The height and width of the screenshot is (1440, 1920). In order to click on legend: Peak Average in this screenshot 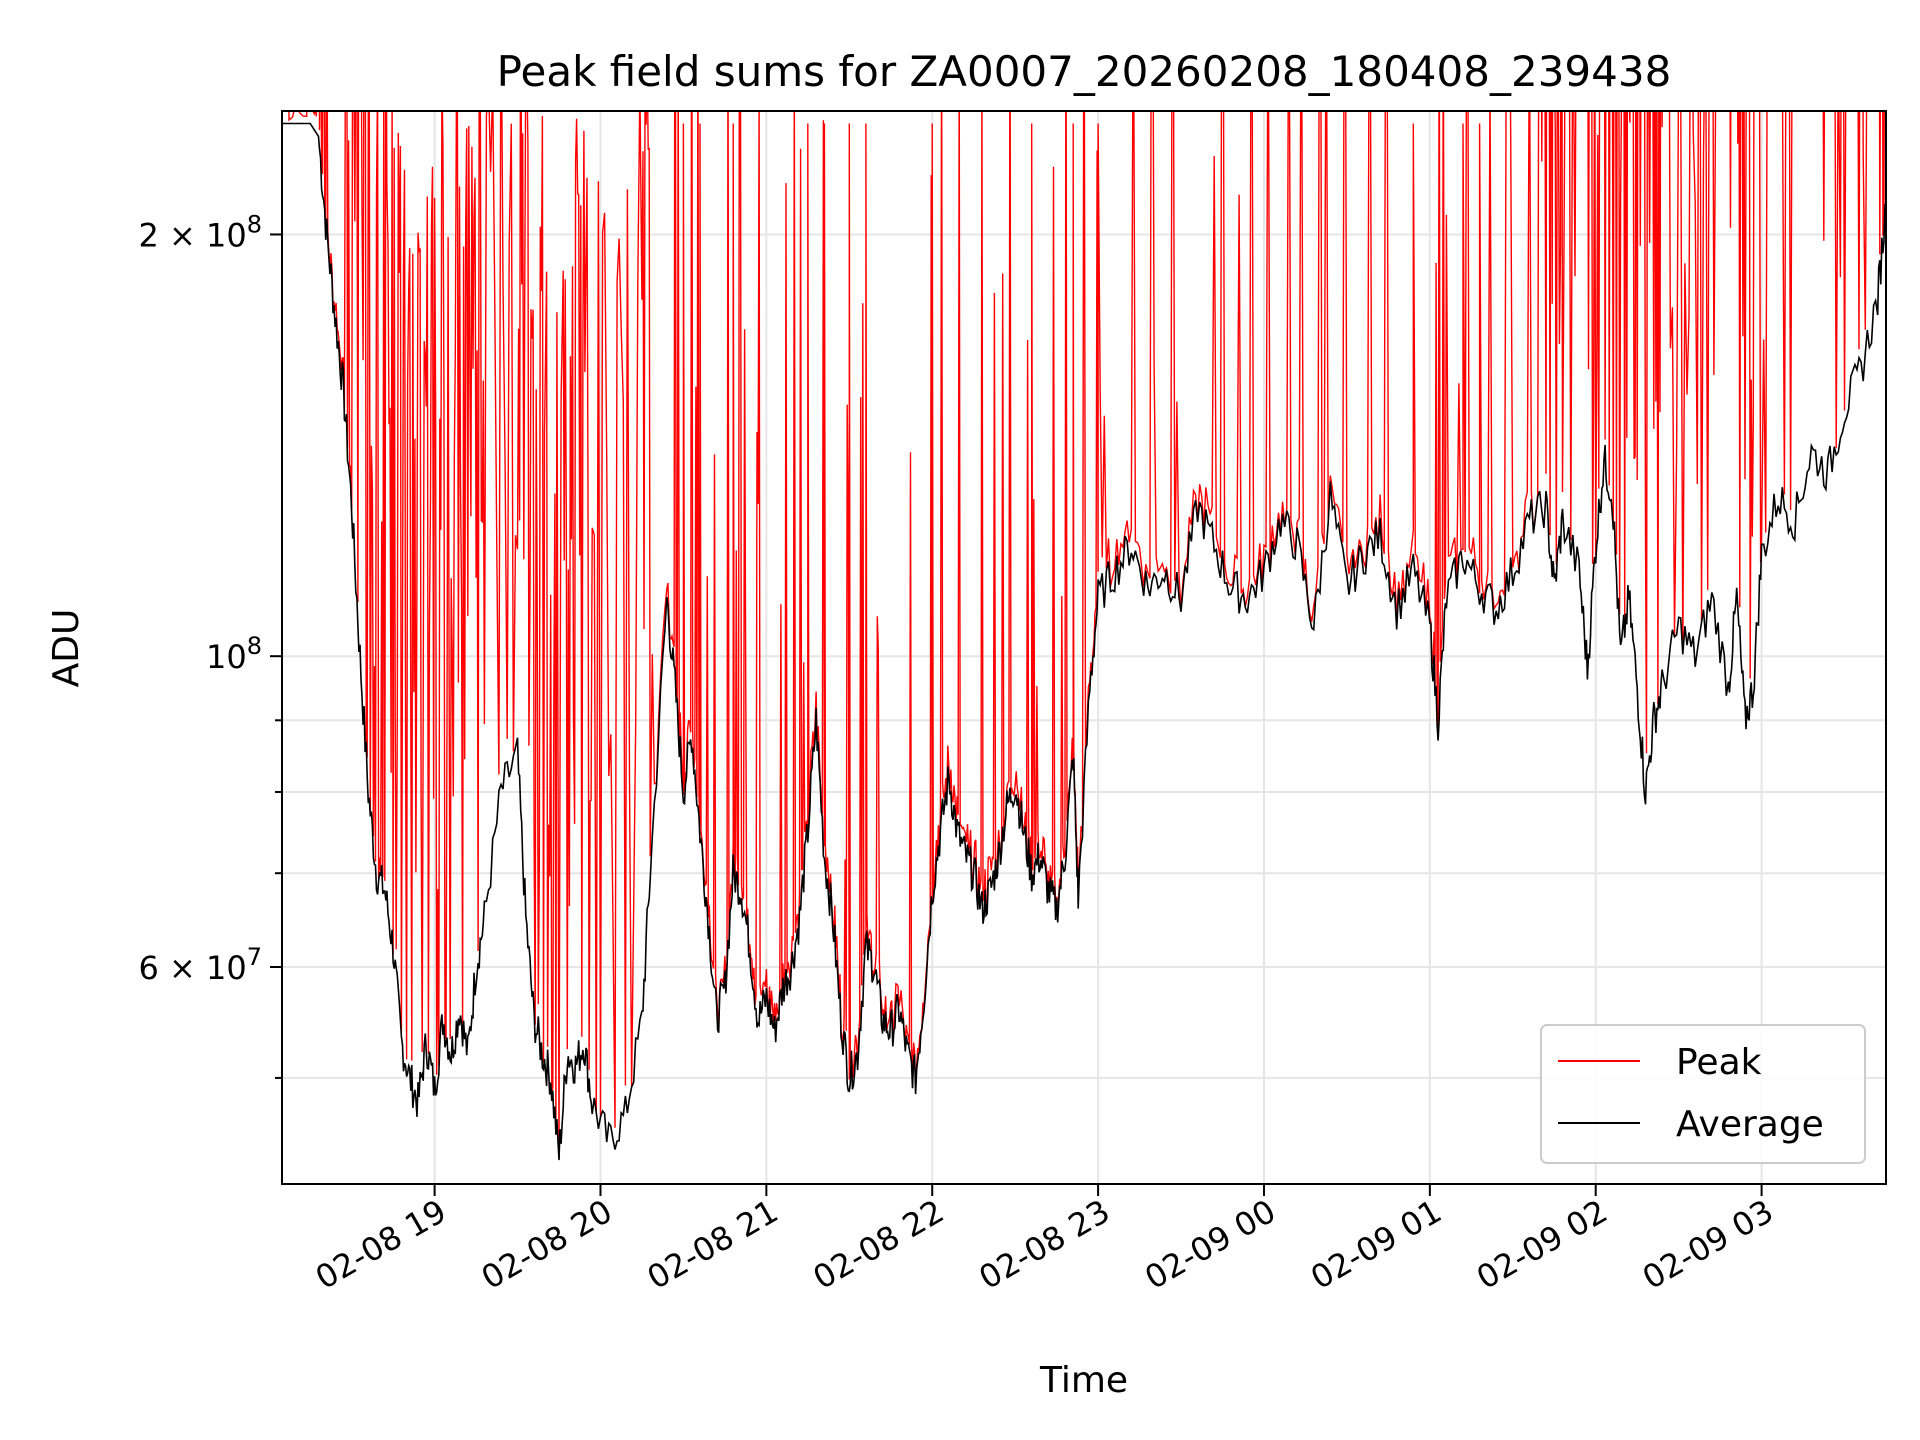, I will do `click(1703, 1094)`.